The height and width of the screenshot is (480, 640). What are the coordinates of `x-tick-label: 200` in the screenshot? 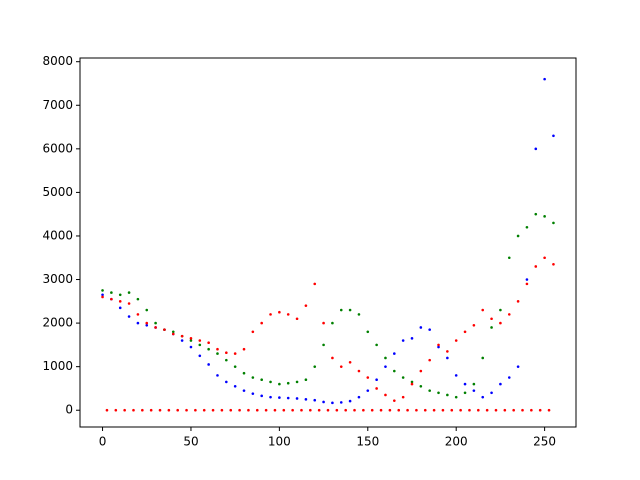 It's located at (456, 442).